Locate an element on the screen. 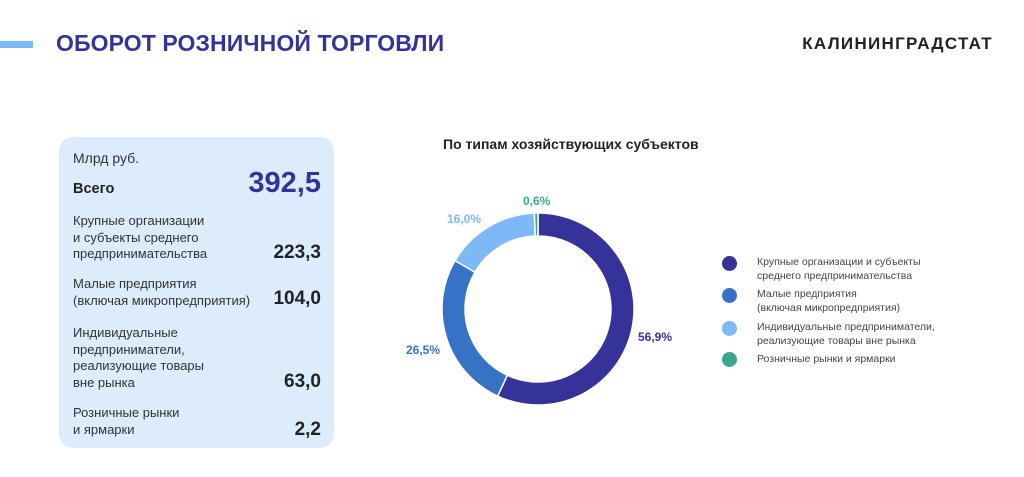 Image resolution: width=1024 pixels, height=477 pixels. pct-label-large: 56,9% is located at coordinates (655, 337).